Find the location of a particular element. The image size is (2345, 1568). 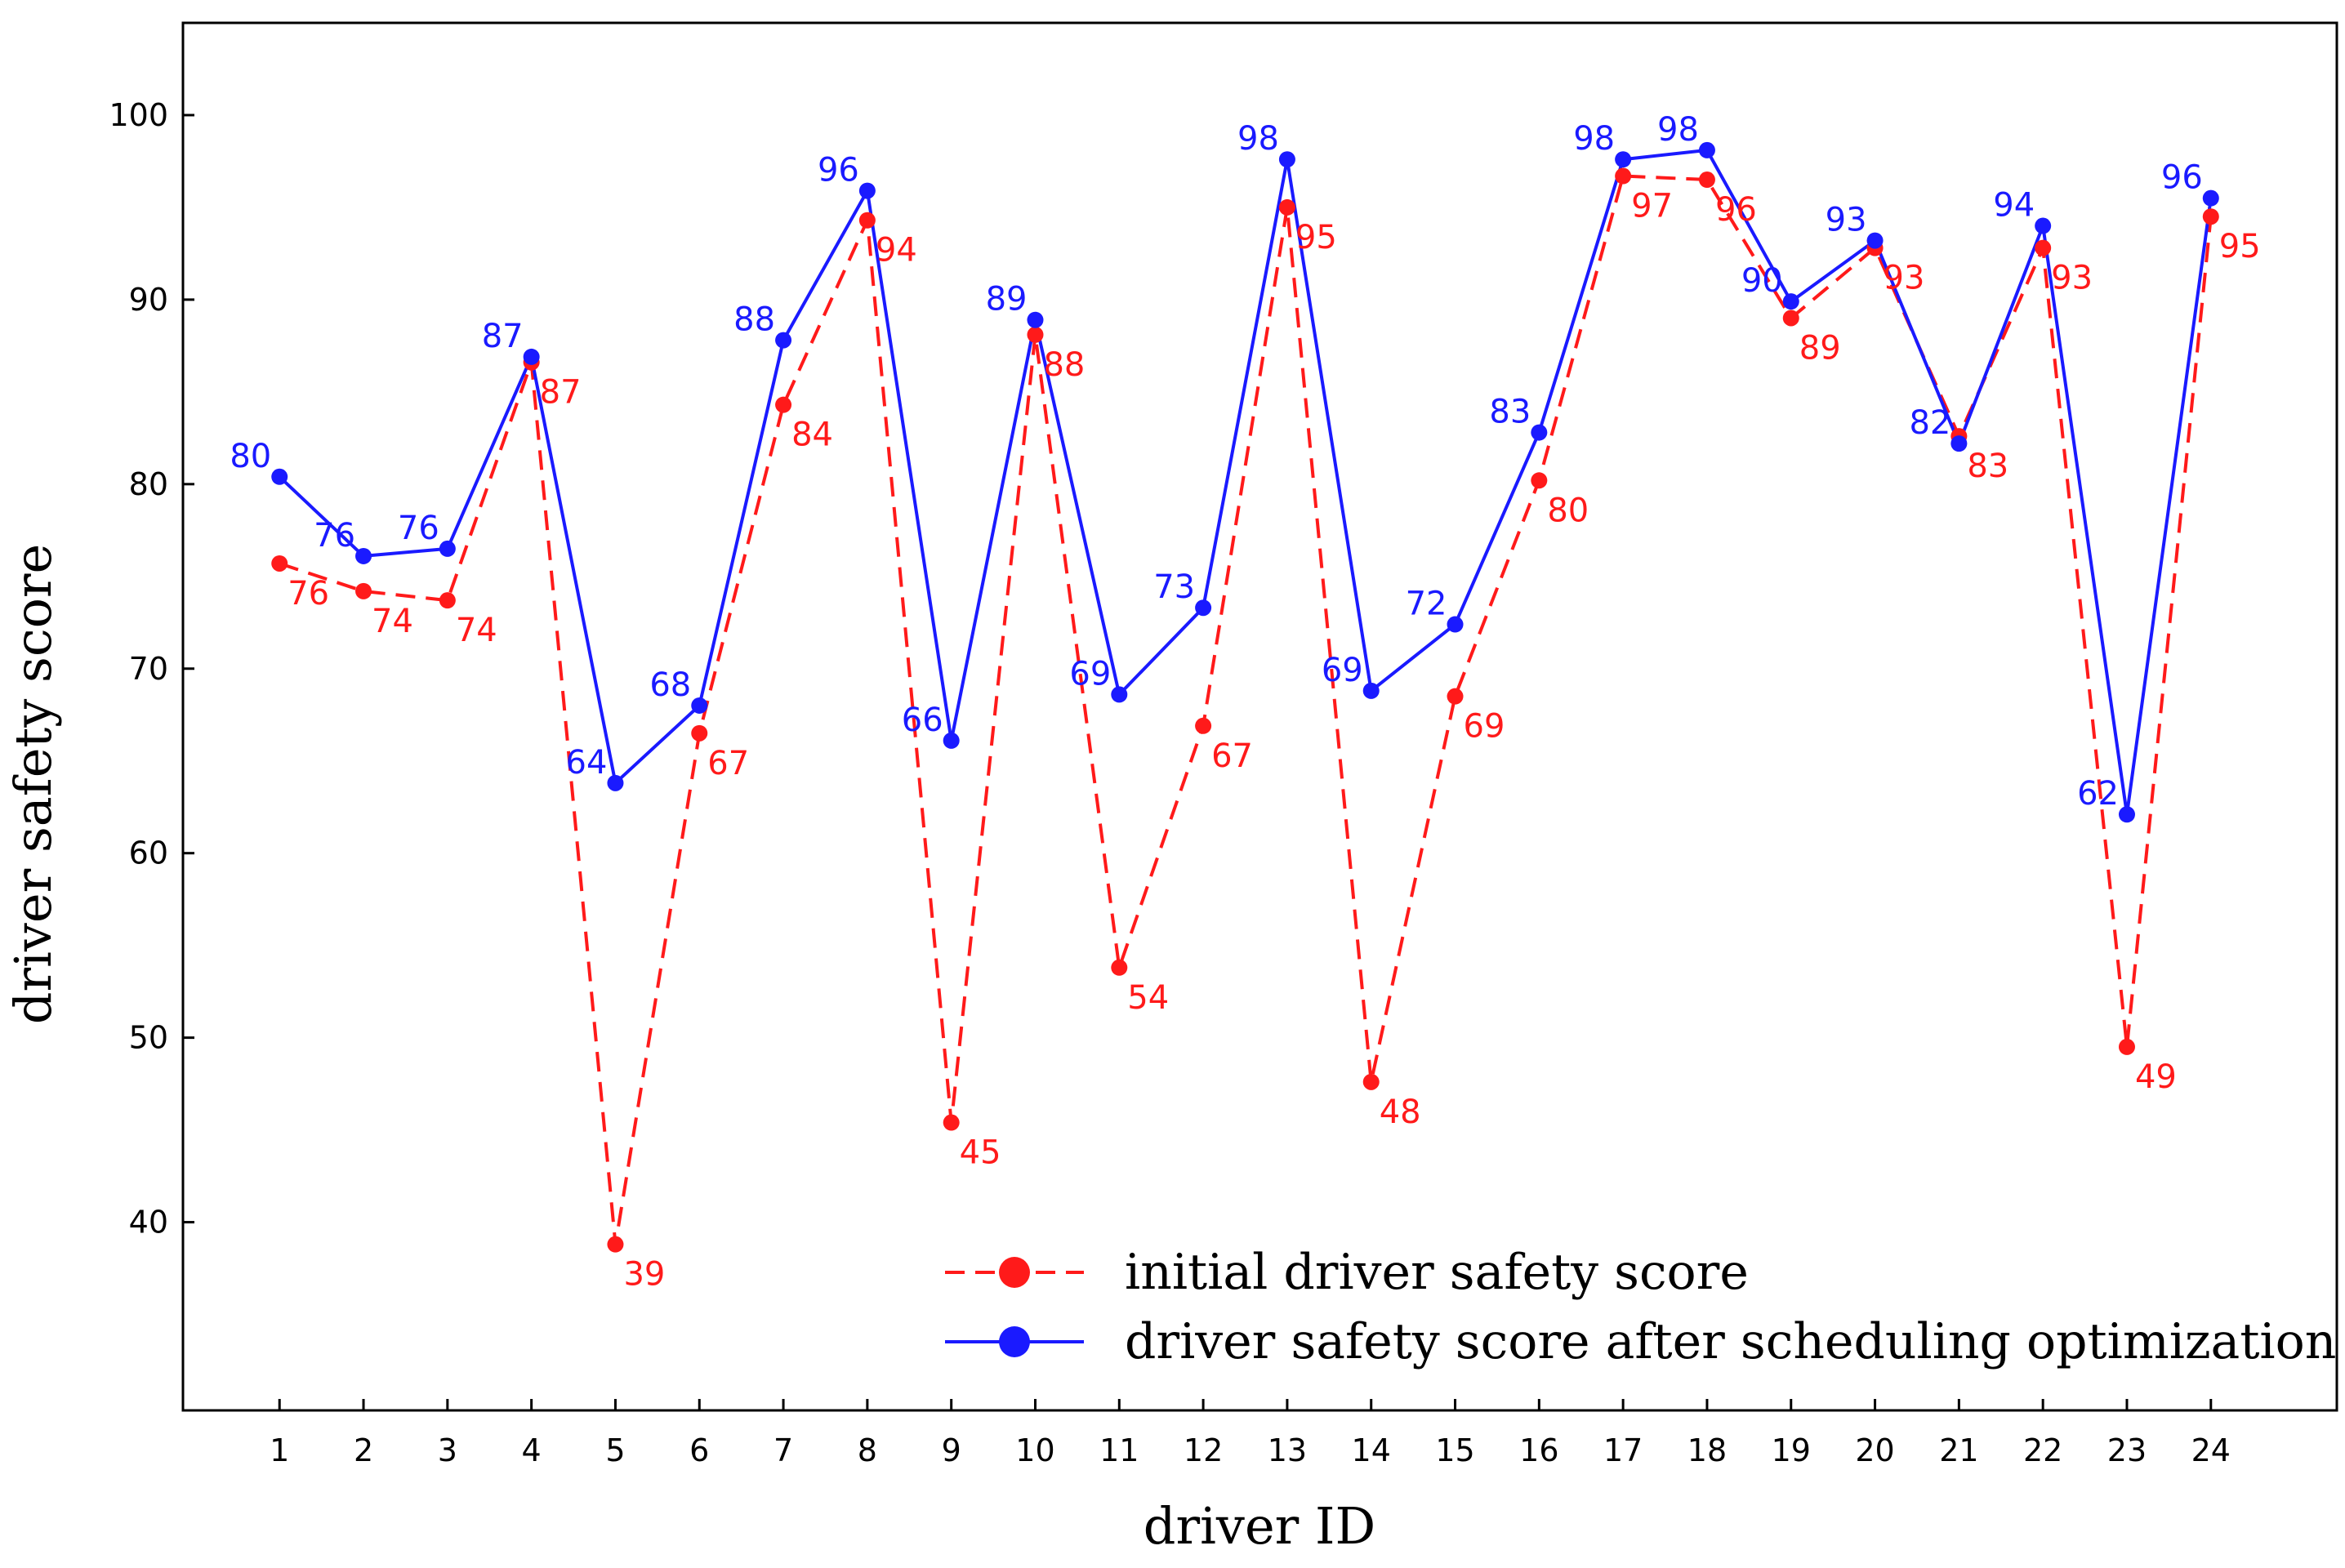

y-tick-label: 70 is located at coordinates (148, 669).